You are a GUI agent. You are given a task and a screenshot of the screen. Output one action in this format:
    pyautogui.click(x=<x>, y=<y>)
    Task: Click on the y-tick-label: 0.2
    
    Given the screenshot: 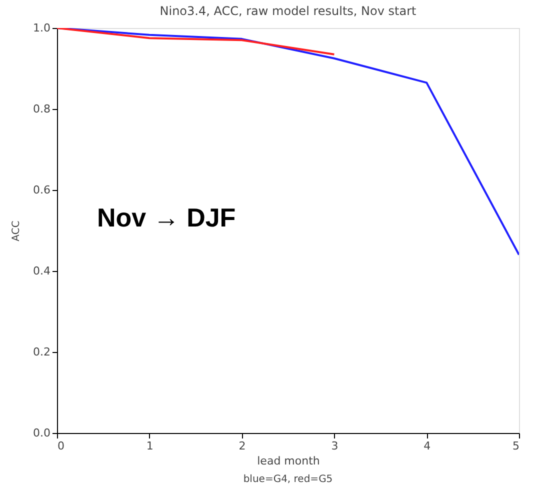 What is the action you would take?
    pyautogui.click(x=41, y=352)
    